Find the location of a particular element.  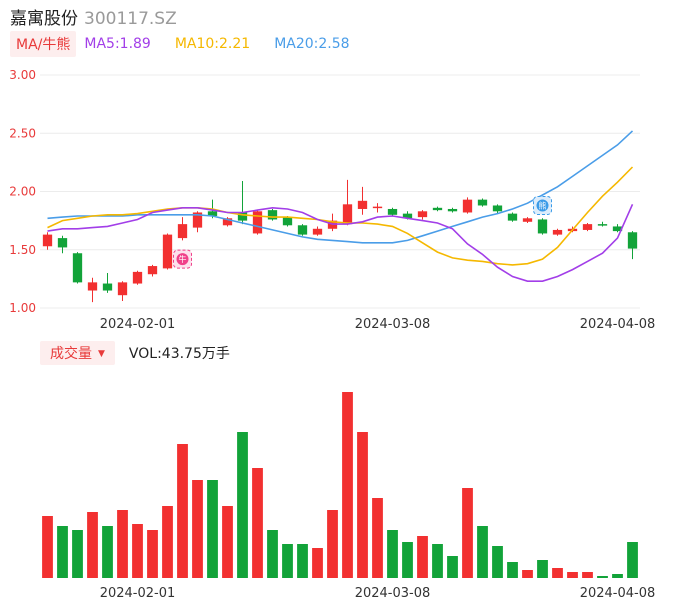

price-tick-label: 3.00 is located at coordinates (22, 75).